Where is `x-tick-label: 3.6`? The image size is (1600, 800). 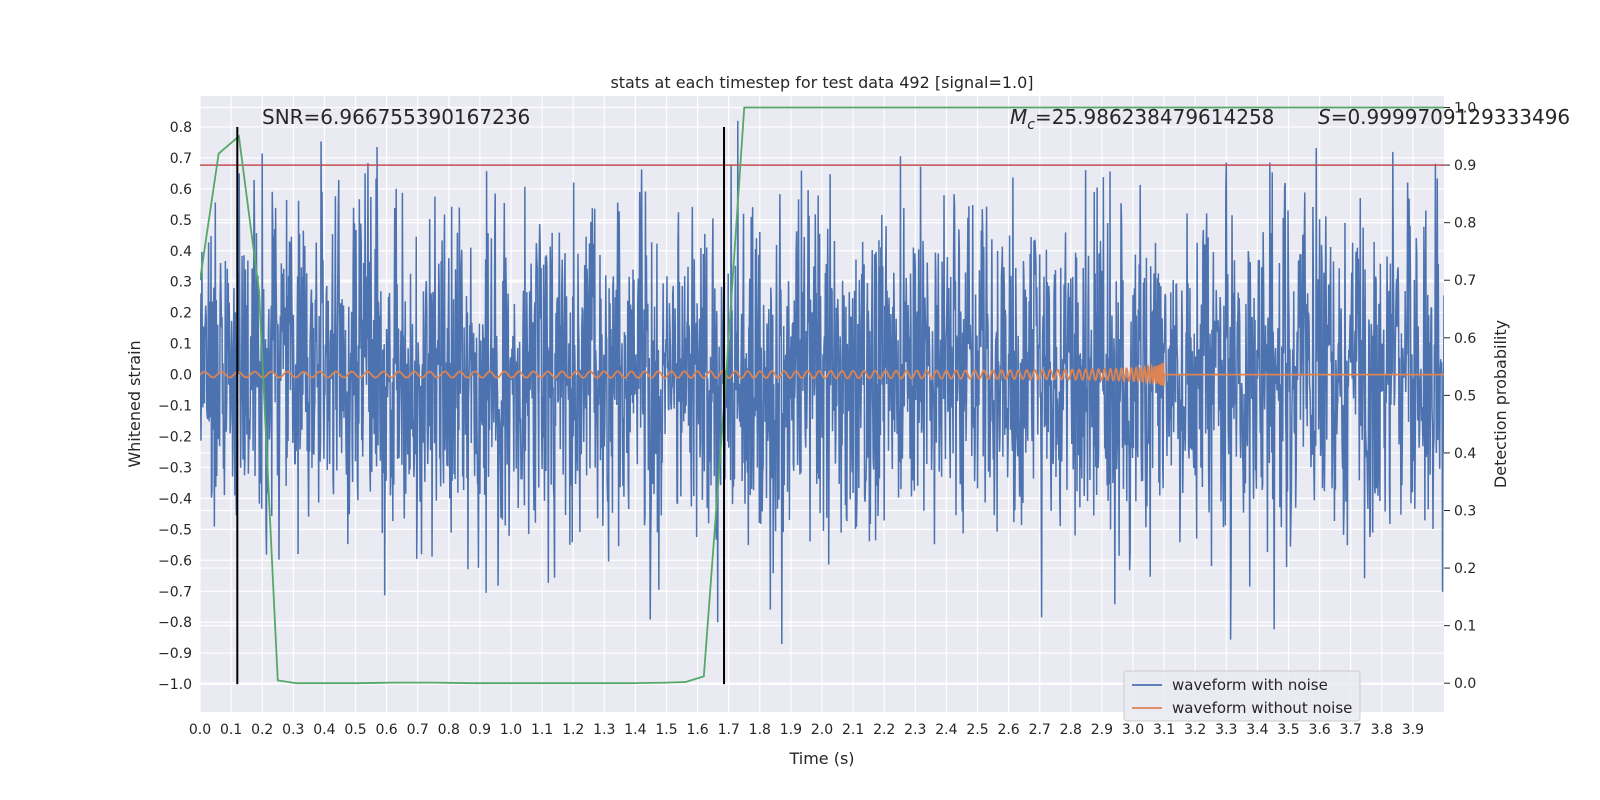
x-tick-label: 3.6 is located at coordinates (1319, 730).